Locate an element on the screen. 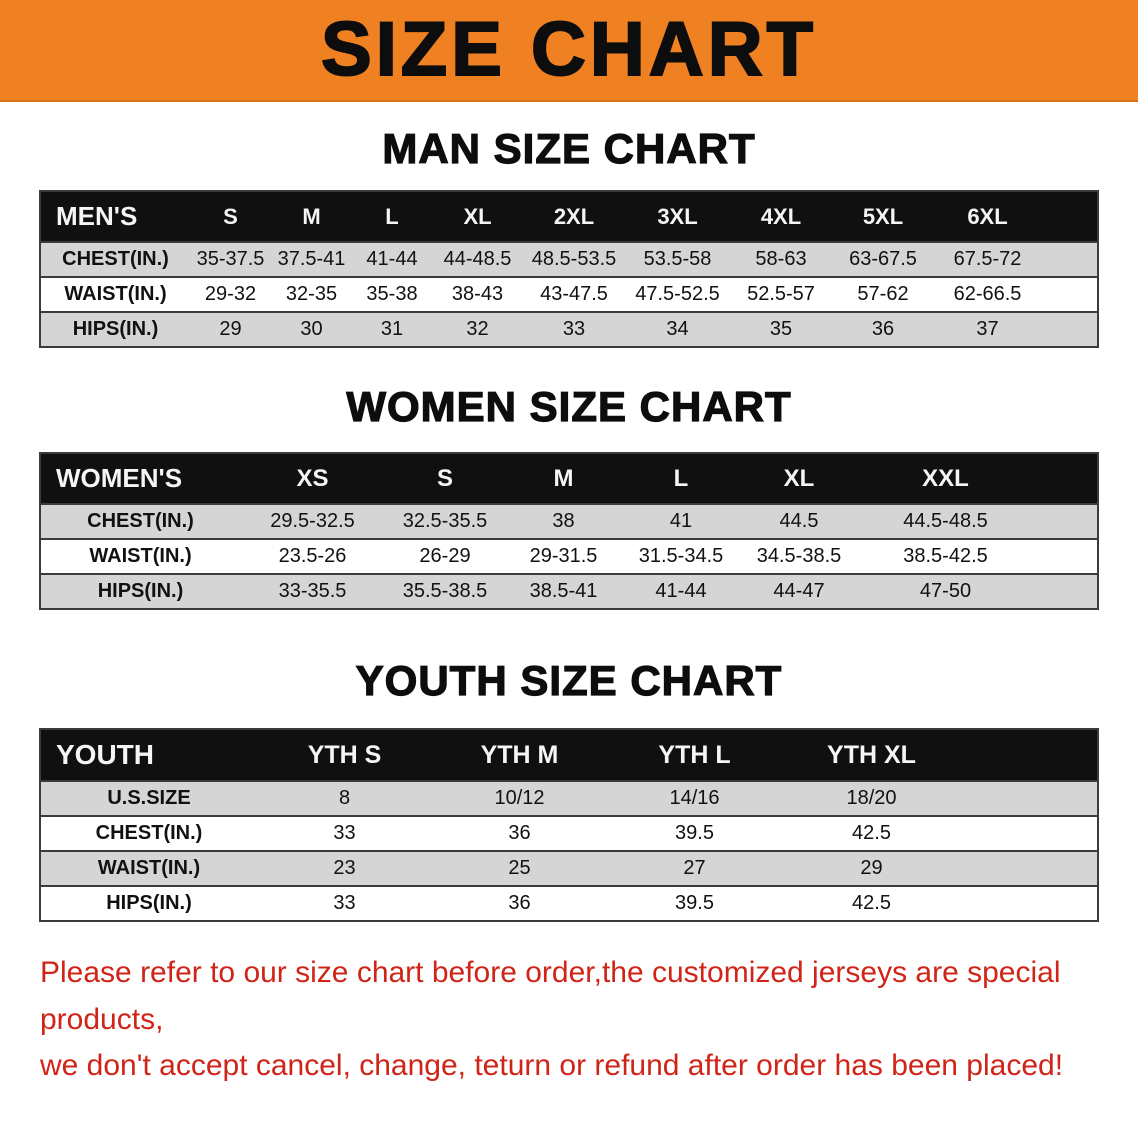 This screenshot has height=1132, width=1138. banner-title: SIZE CHART is located at coordinates (568, 49).